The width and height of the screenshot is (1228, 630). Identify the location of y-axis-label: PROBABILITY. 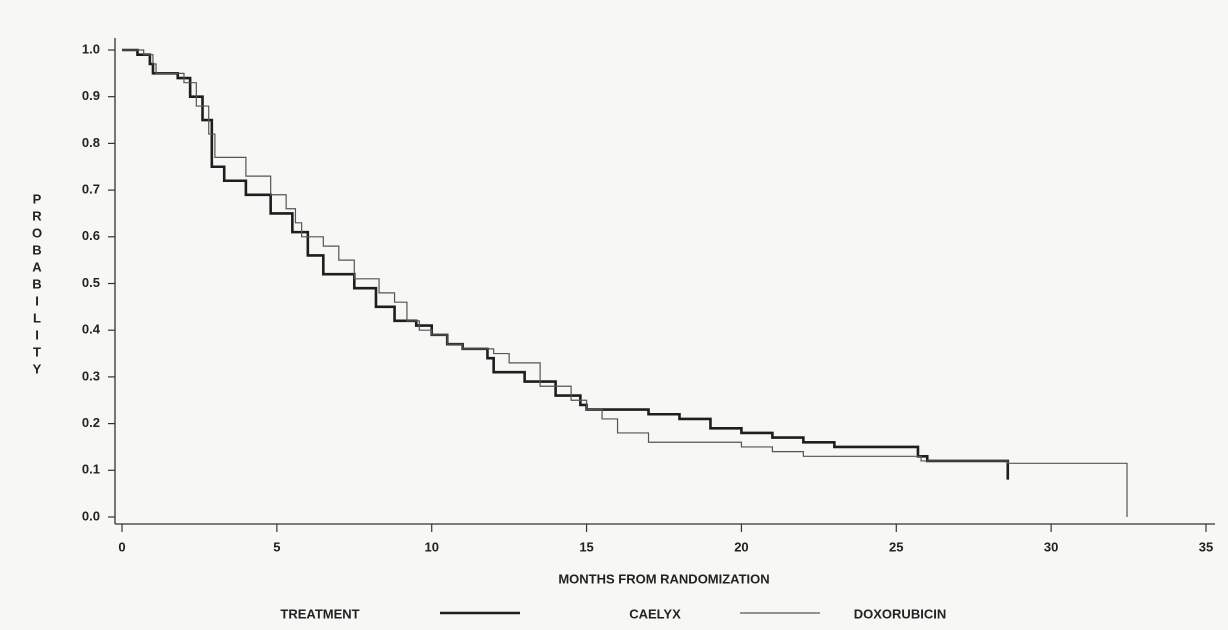
(37, 285).